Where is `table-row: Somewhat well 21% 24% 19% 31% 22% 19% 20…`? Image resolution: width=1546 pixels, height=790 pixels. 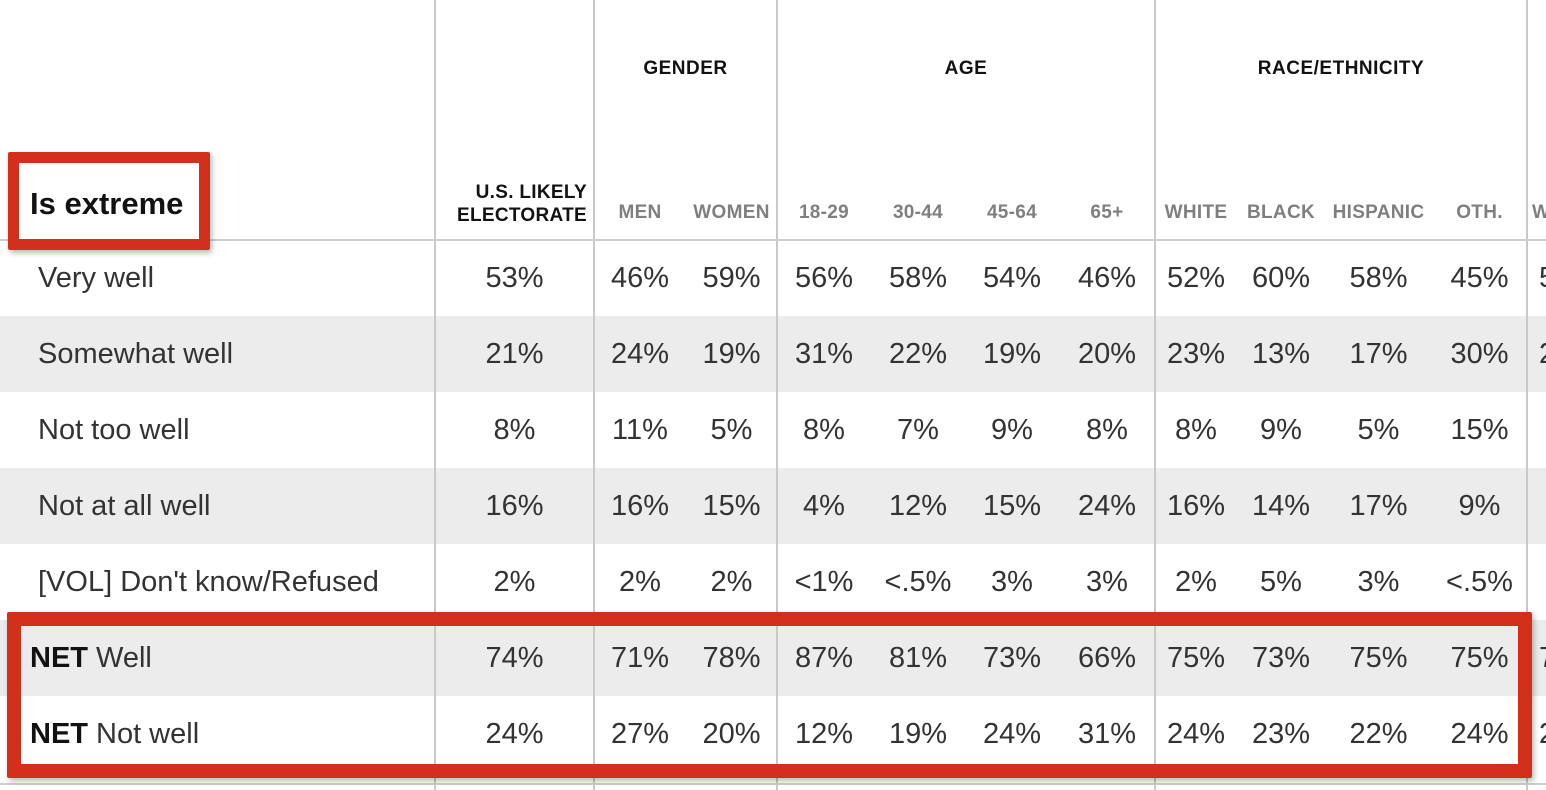
table-row: Somewhat well 21% 24% 19% 31% 22% 19% 20… is located at coordinates (773, 354).